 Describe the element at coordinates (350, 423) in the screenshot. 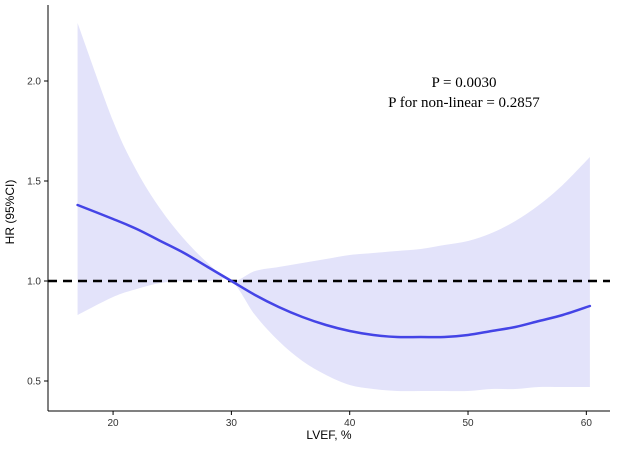

I see `x-tick-label: 40` at that location.